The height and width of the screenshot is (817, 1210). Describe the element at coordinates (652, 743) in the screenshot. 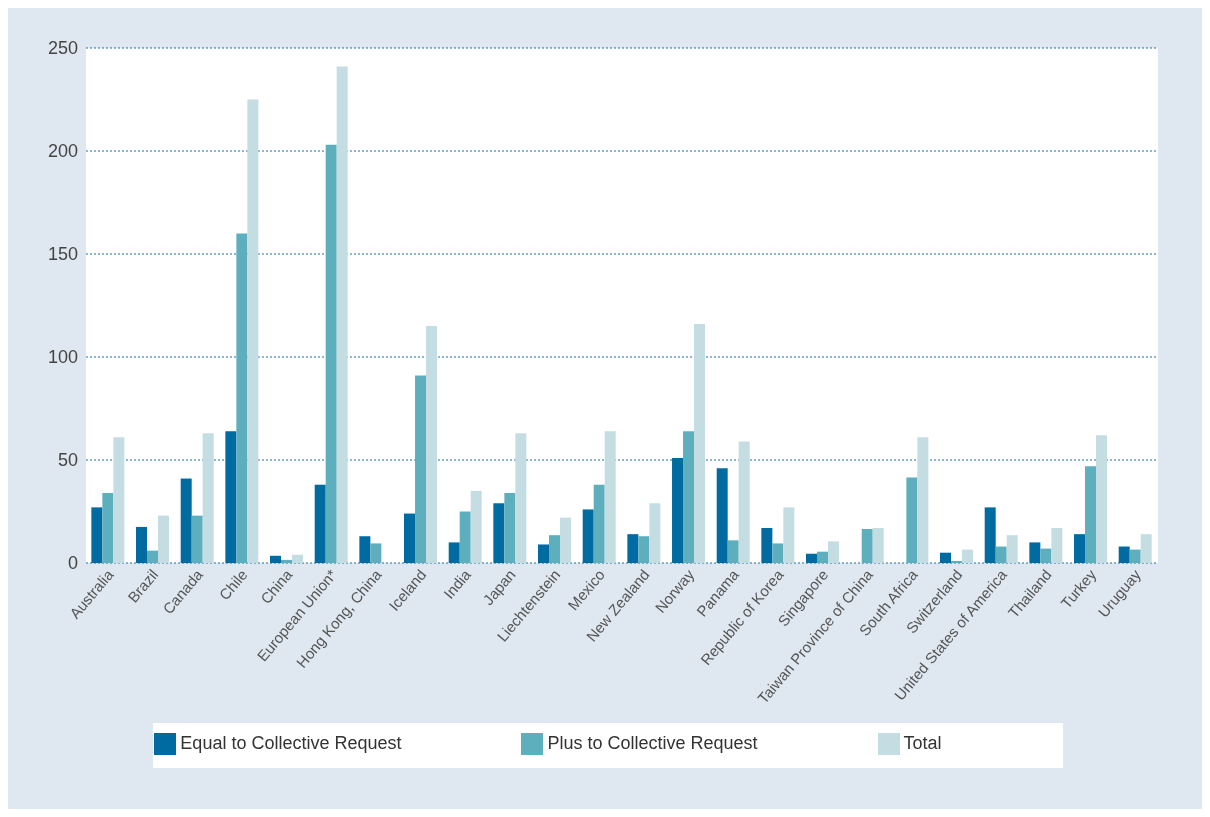

I see `legend-label: Plus to Collective Request` at that location.